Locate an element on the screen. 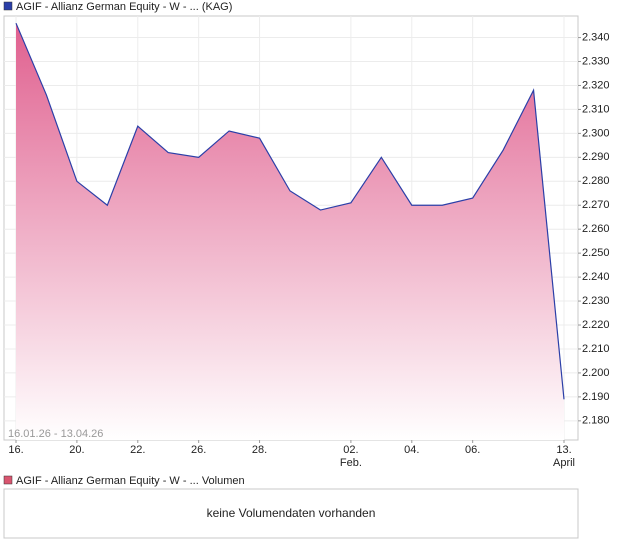 The width and height of the screenshot is (620, 551). x-tick-label: 22. is located at coordinates (137, 450).